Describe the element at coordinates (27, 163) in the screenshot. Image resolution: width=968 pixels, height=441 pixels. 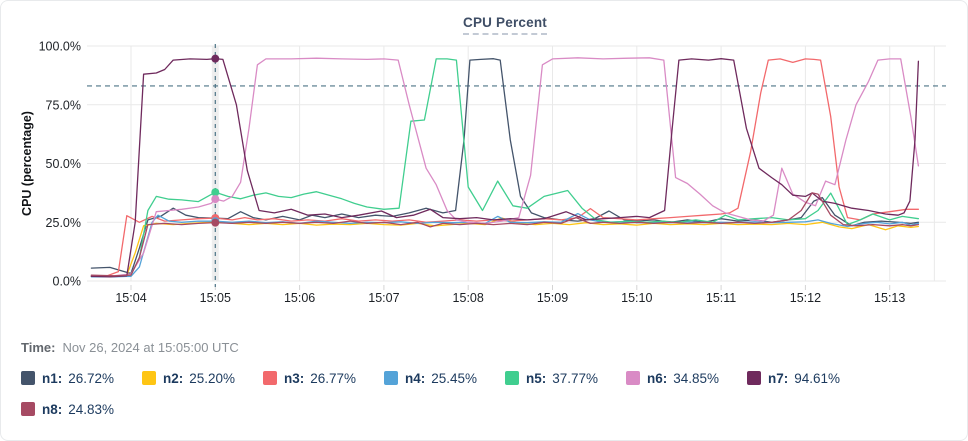
I see `y-axis-title: CPU (percentage)` at that location.